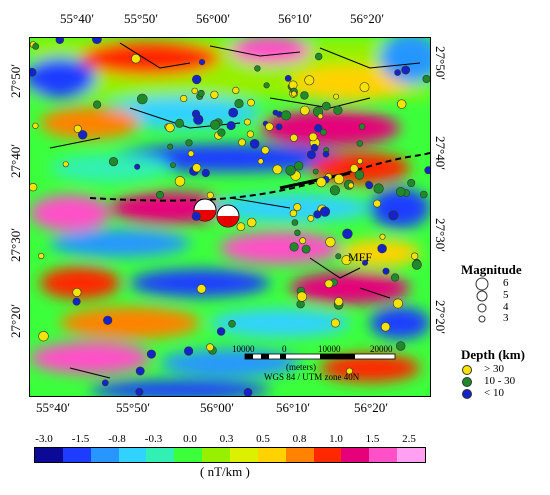 The image size is (550, 495). I want to click on right-lat-label: 27°40′, so click(440, 153).